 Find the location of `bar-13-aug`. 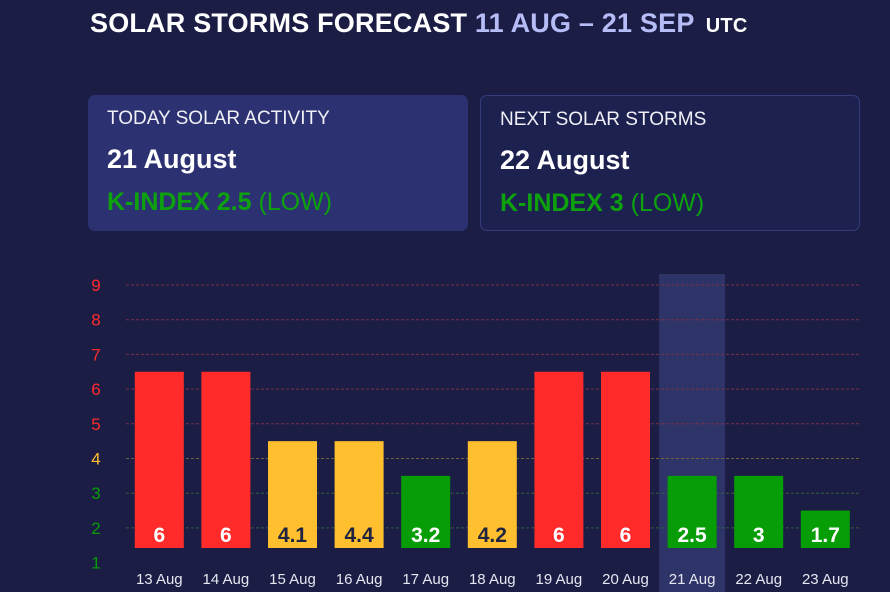

bar-13-aug is located at coordinates (159, 459).